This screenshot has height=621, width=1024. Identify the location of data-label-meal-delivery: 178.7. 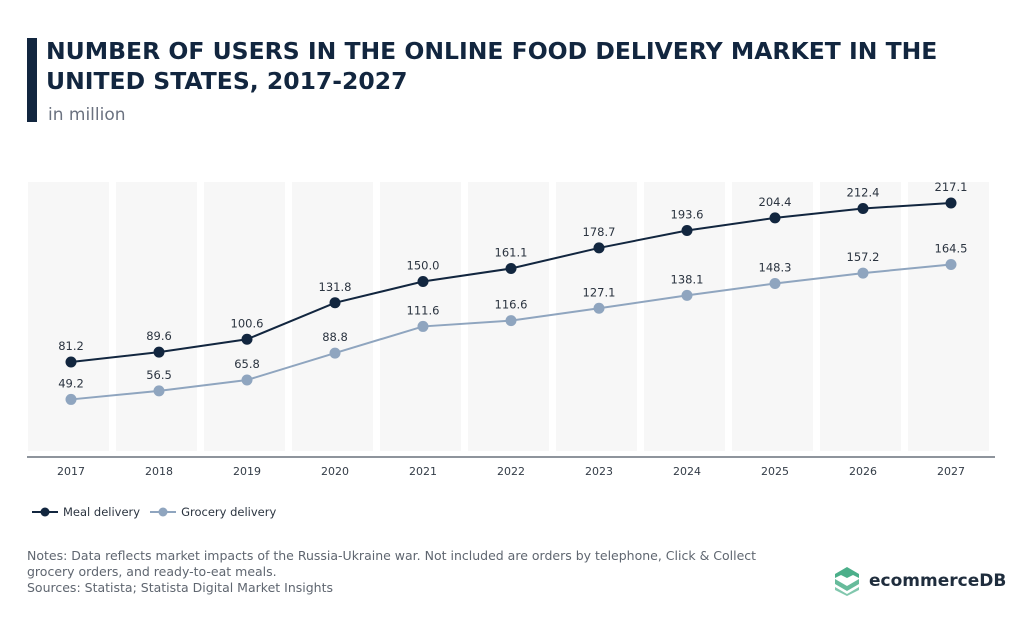
(599, 232).